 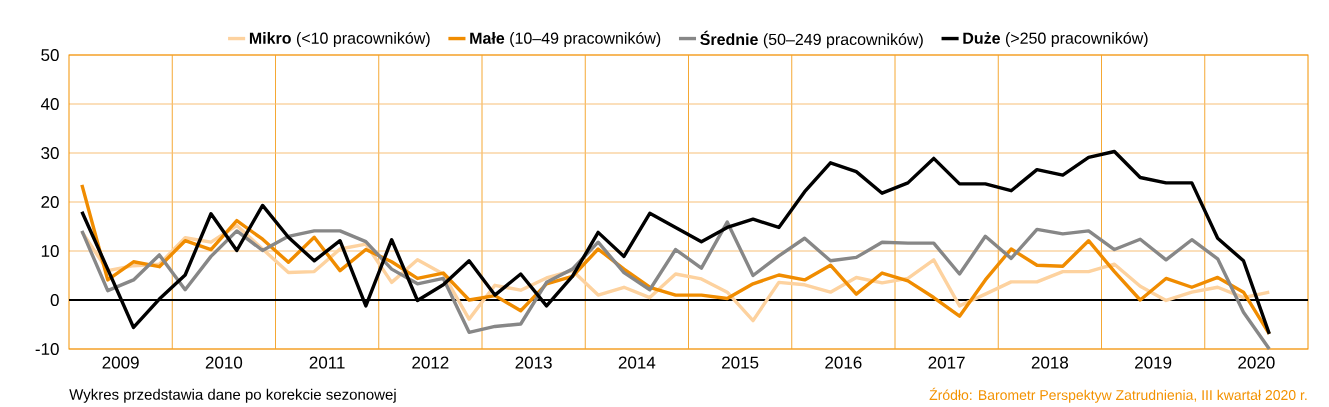 I want to click on y-tick-label: 10, so click(x=50, y=251).